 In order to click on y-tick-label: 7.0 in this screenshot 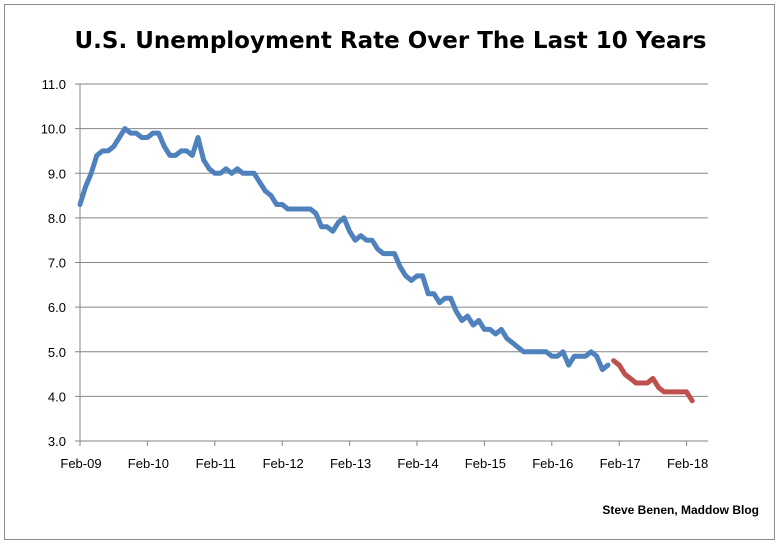, I will do `click(57, 263)`.